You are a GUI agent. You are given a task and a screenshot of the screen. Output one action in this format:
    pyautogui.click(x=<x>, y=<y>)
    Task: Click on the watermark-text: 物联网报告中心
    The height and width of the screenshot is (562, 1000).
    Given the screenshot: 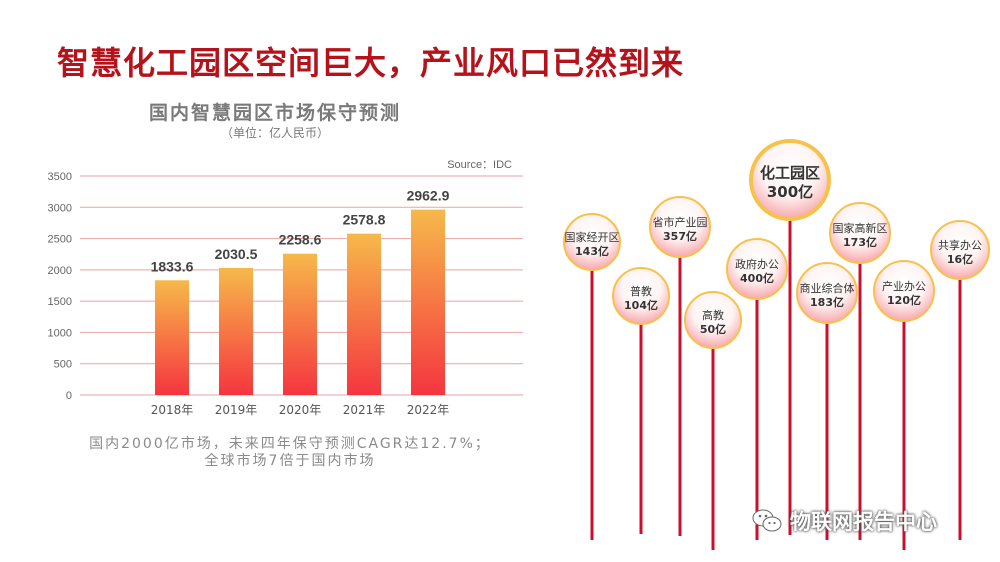 What is the action you would take?
    pyautogui.click(x=863, y=522)
    